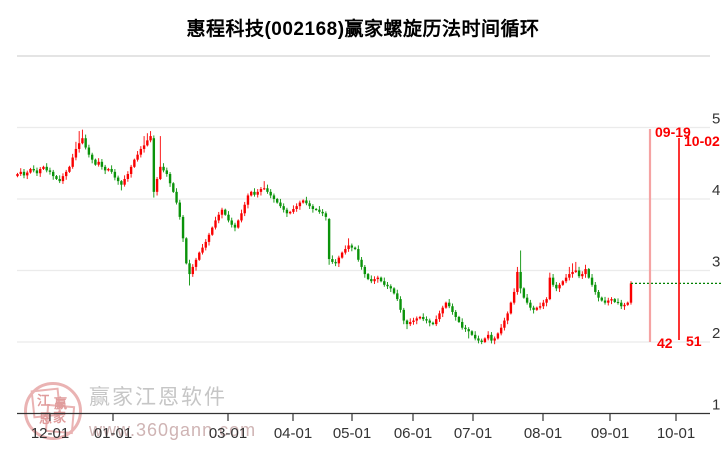 Image resolution: width=726 pixels, height=450 pixels. What do you see at coordinates (60, 417) in the screenshot?
I see `logo-char: 家` at bounding box center [60, 417].